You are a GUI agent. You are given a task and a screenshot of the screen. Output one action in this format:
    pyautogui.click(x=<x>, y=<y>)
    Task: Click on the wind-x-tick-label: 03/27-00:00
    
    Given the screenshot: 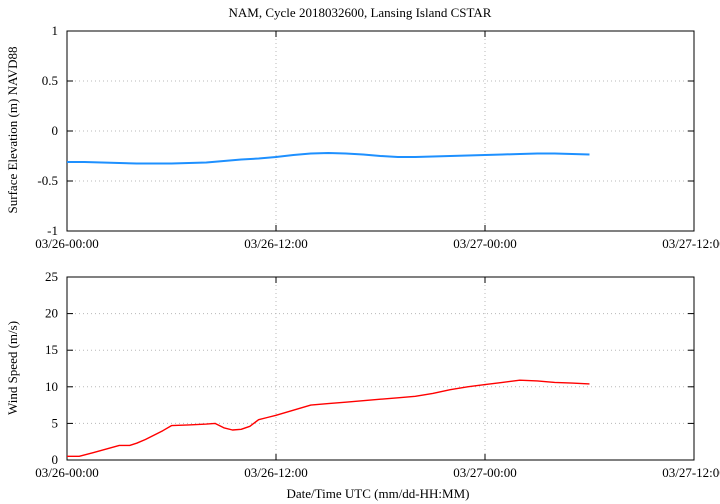 What is the action you would take?
    pyautogui.click(x=485, y=472)
    